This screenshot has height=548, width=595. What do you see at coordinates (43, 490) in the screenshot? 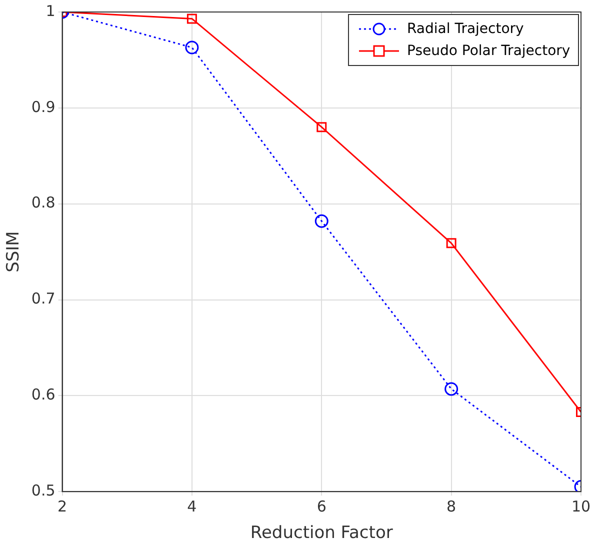
I see `y-tick-label: 0.5` at bounding box center [43, 490].